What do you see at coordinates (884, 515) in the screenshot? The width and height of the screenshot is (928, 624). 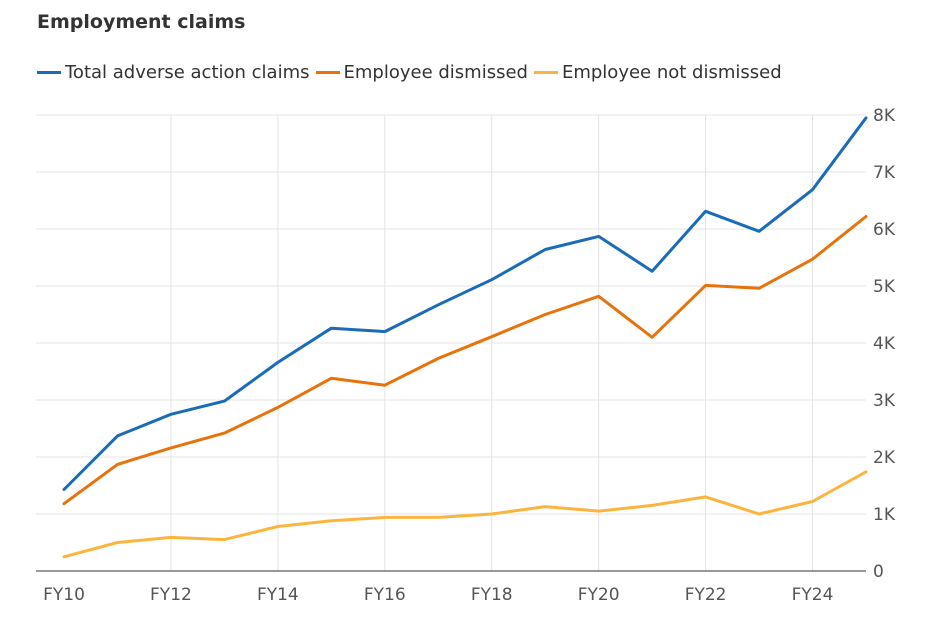 I see `y-tick-label: 1K` at bounding box center [884, 515].